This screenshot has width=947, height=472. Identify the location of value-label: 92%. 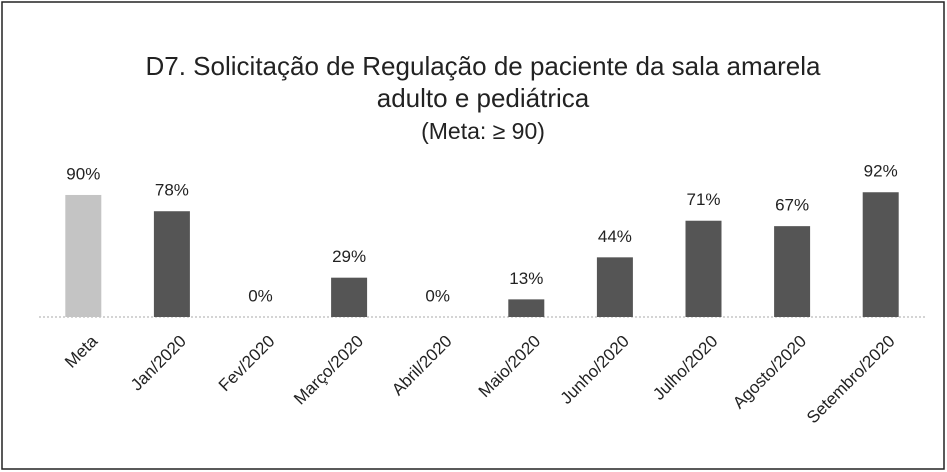
(881, 171).